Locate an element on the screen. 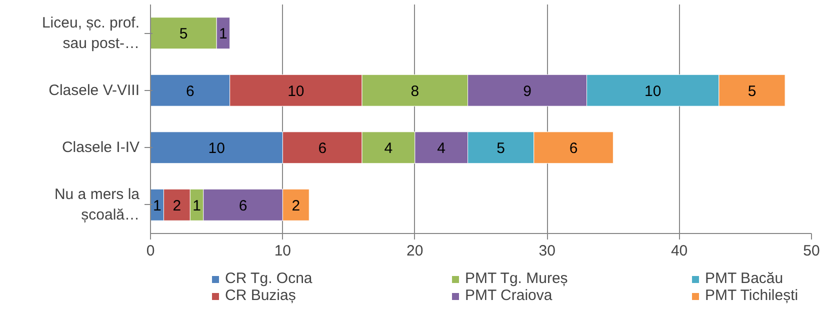  legend-label: PMT Tg. Mureș is located at coordinates (517, 278).